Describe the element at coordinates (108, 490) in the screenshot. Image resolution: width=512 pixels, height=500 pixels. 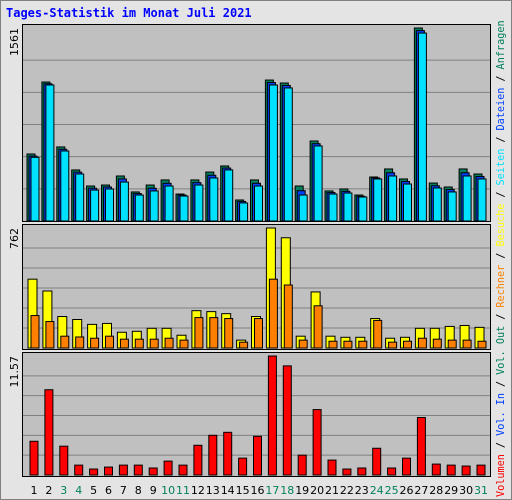
I see `x-tick-label: 6` at that location.